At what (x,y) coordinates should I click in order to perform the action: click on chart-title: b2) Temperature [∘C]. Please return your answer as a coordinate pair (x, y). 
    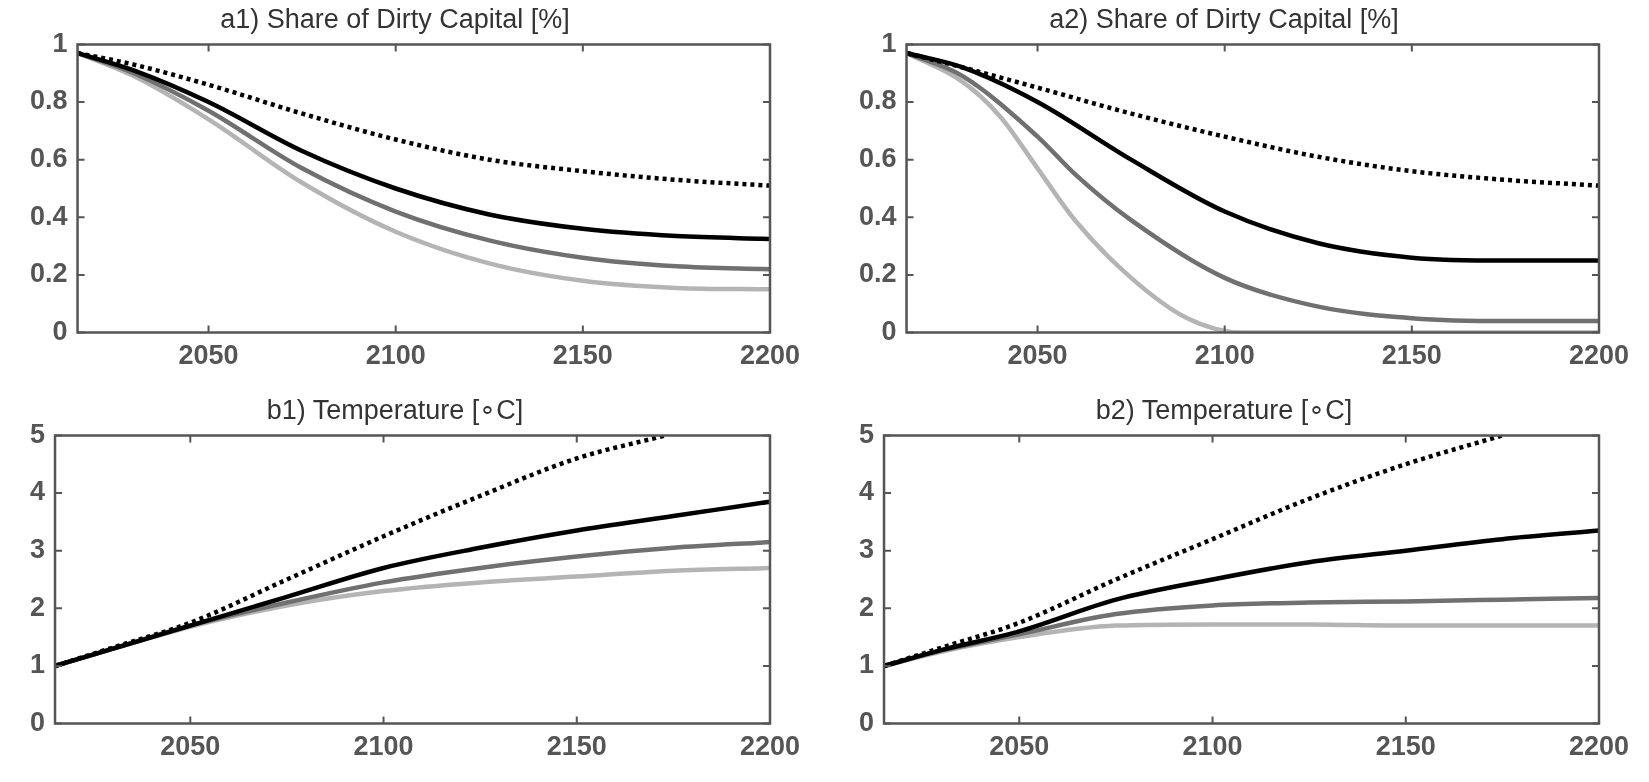
    Looking at the image, I should click on (1224, 409).